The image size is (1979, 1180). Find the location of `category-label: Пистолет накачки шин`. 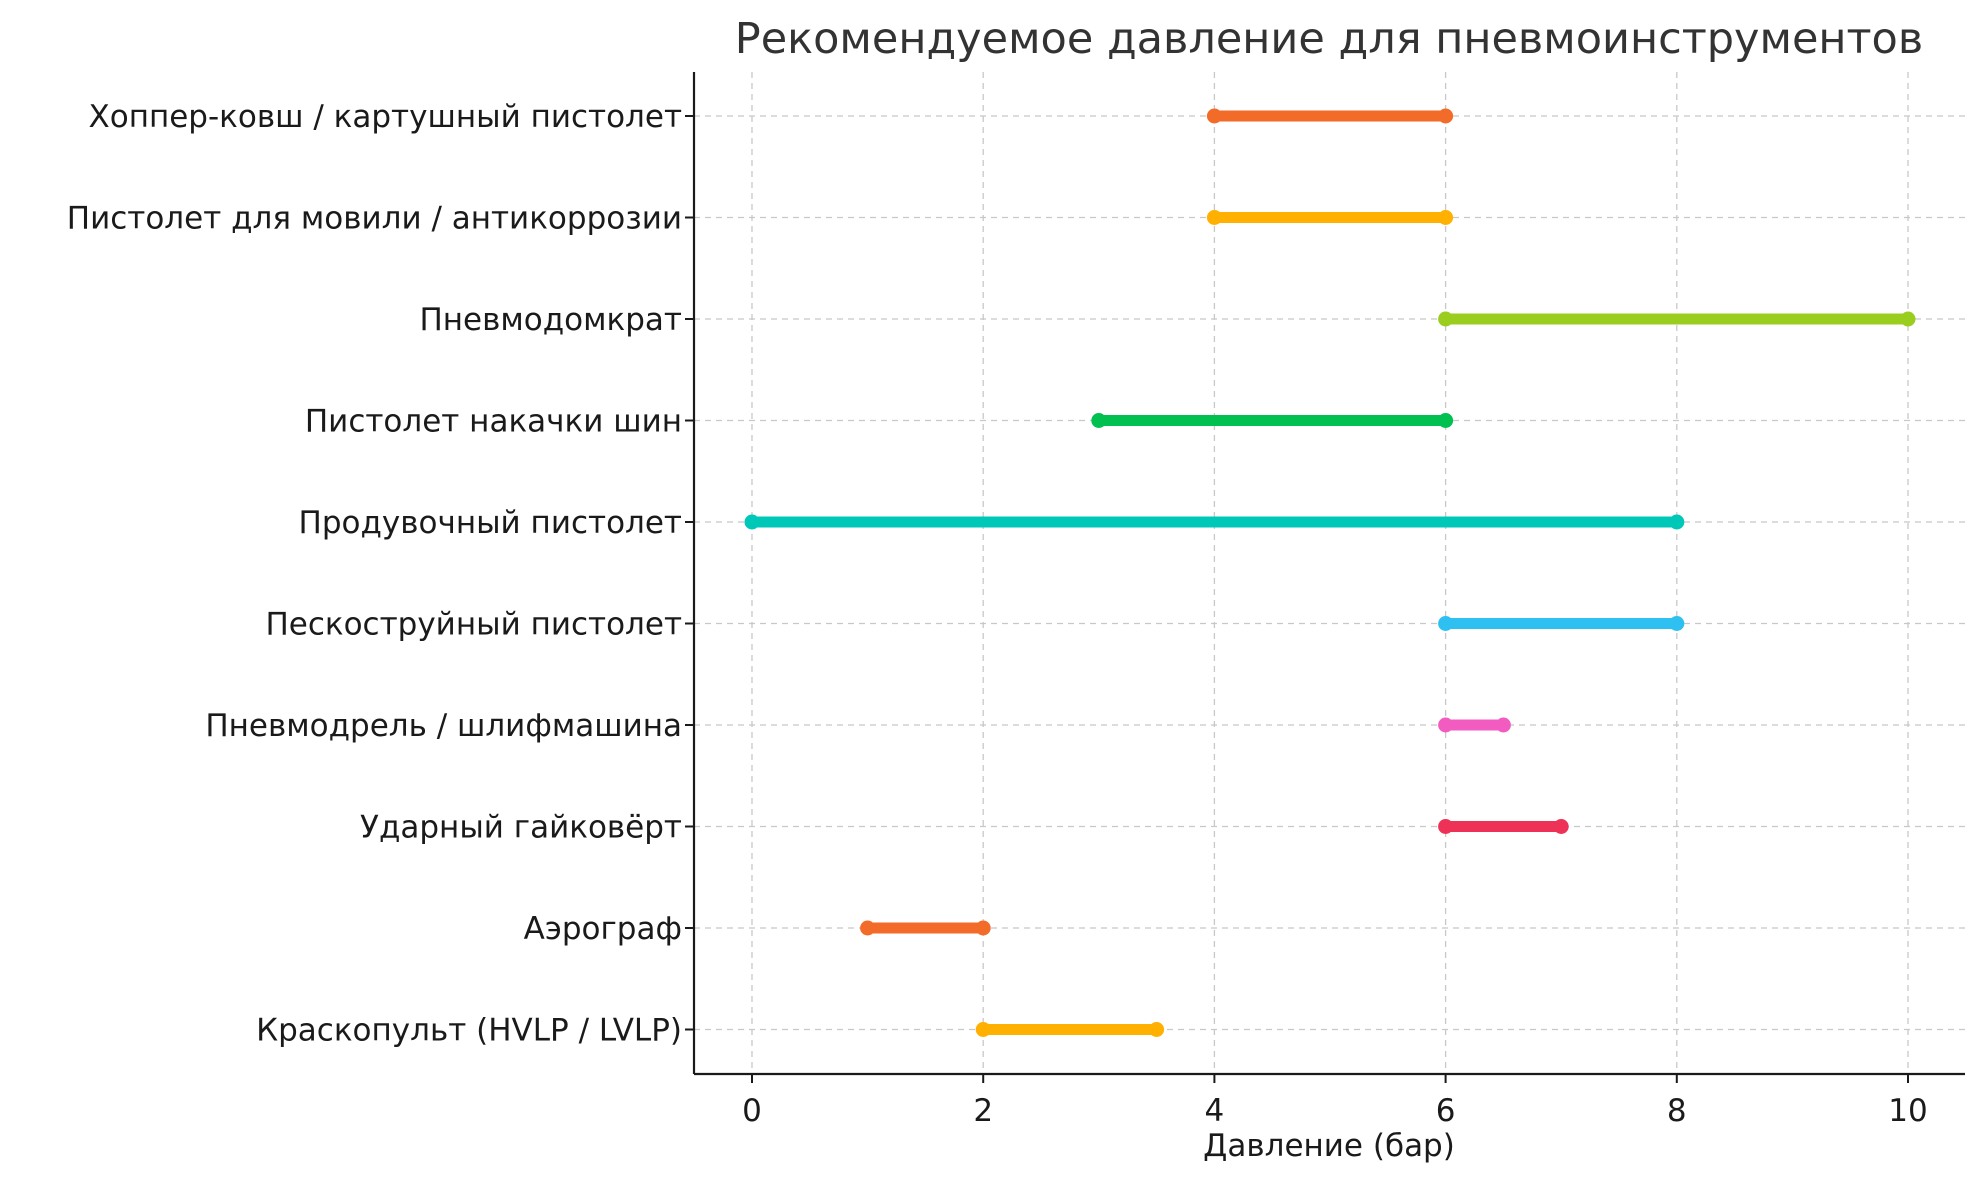

category-label: Пистолет накачки шин is located at coordinates (493, 422).